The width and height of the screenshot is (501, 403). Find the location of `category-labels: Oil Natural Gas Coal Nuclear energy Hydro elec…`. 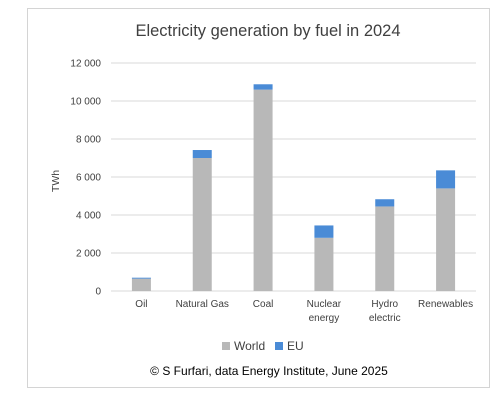

category-labels: Oil Natural Gas Coal Nuclear energy Hydro elec… is located at coordinates (304, 311).